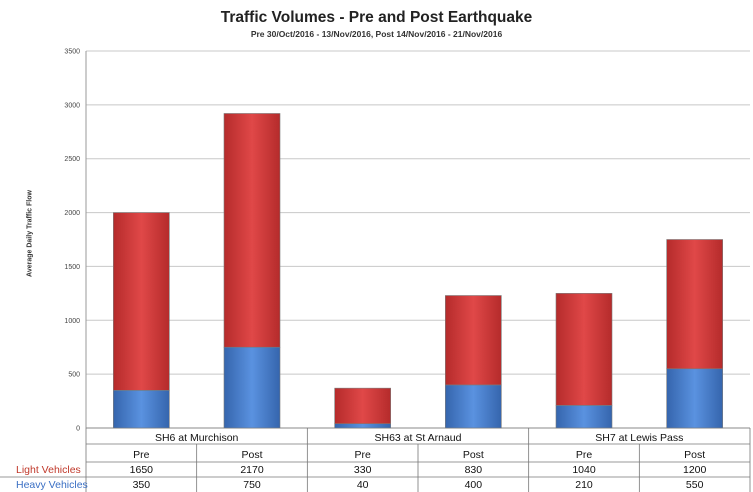 Image resolution: width=753 pixels, height=492 pixels. I want to click on y-tick-label: 0, so click(78, 429).